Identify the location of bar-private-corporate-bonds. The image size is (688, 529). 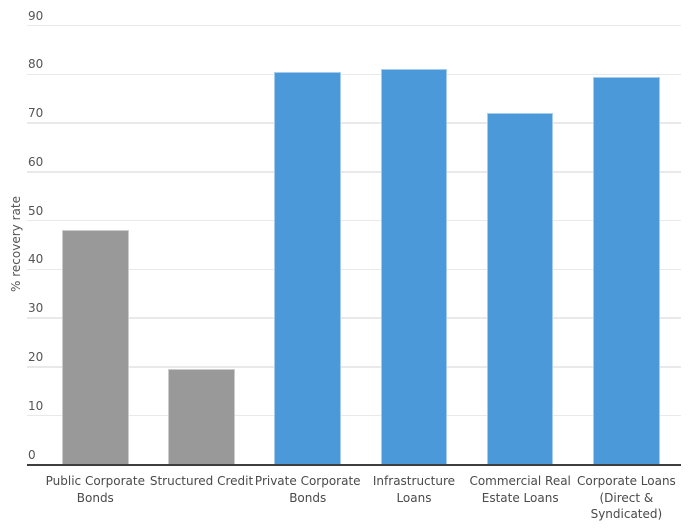
(307, 268).